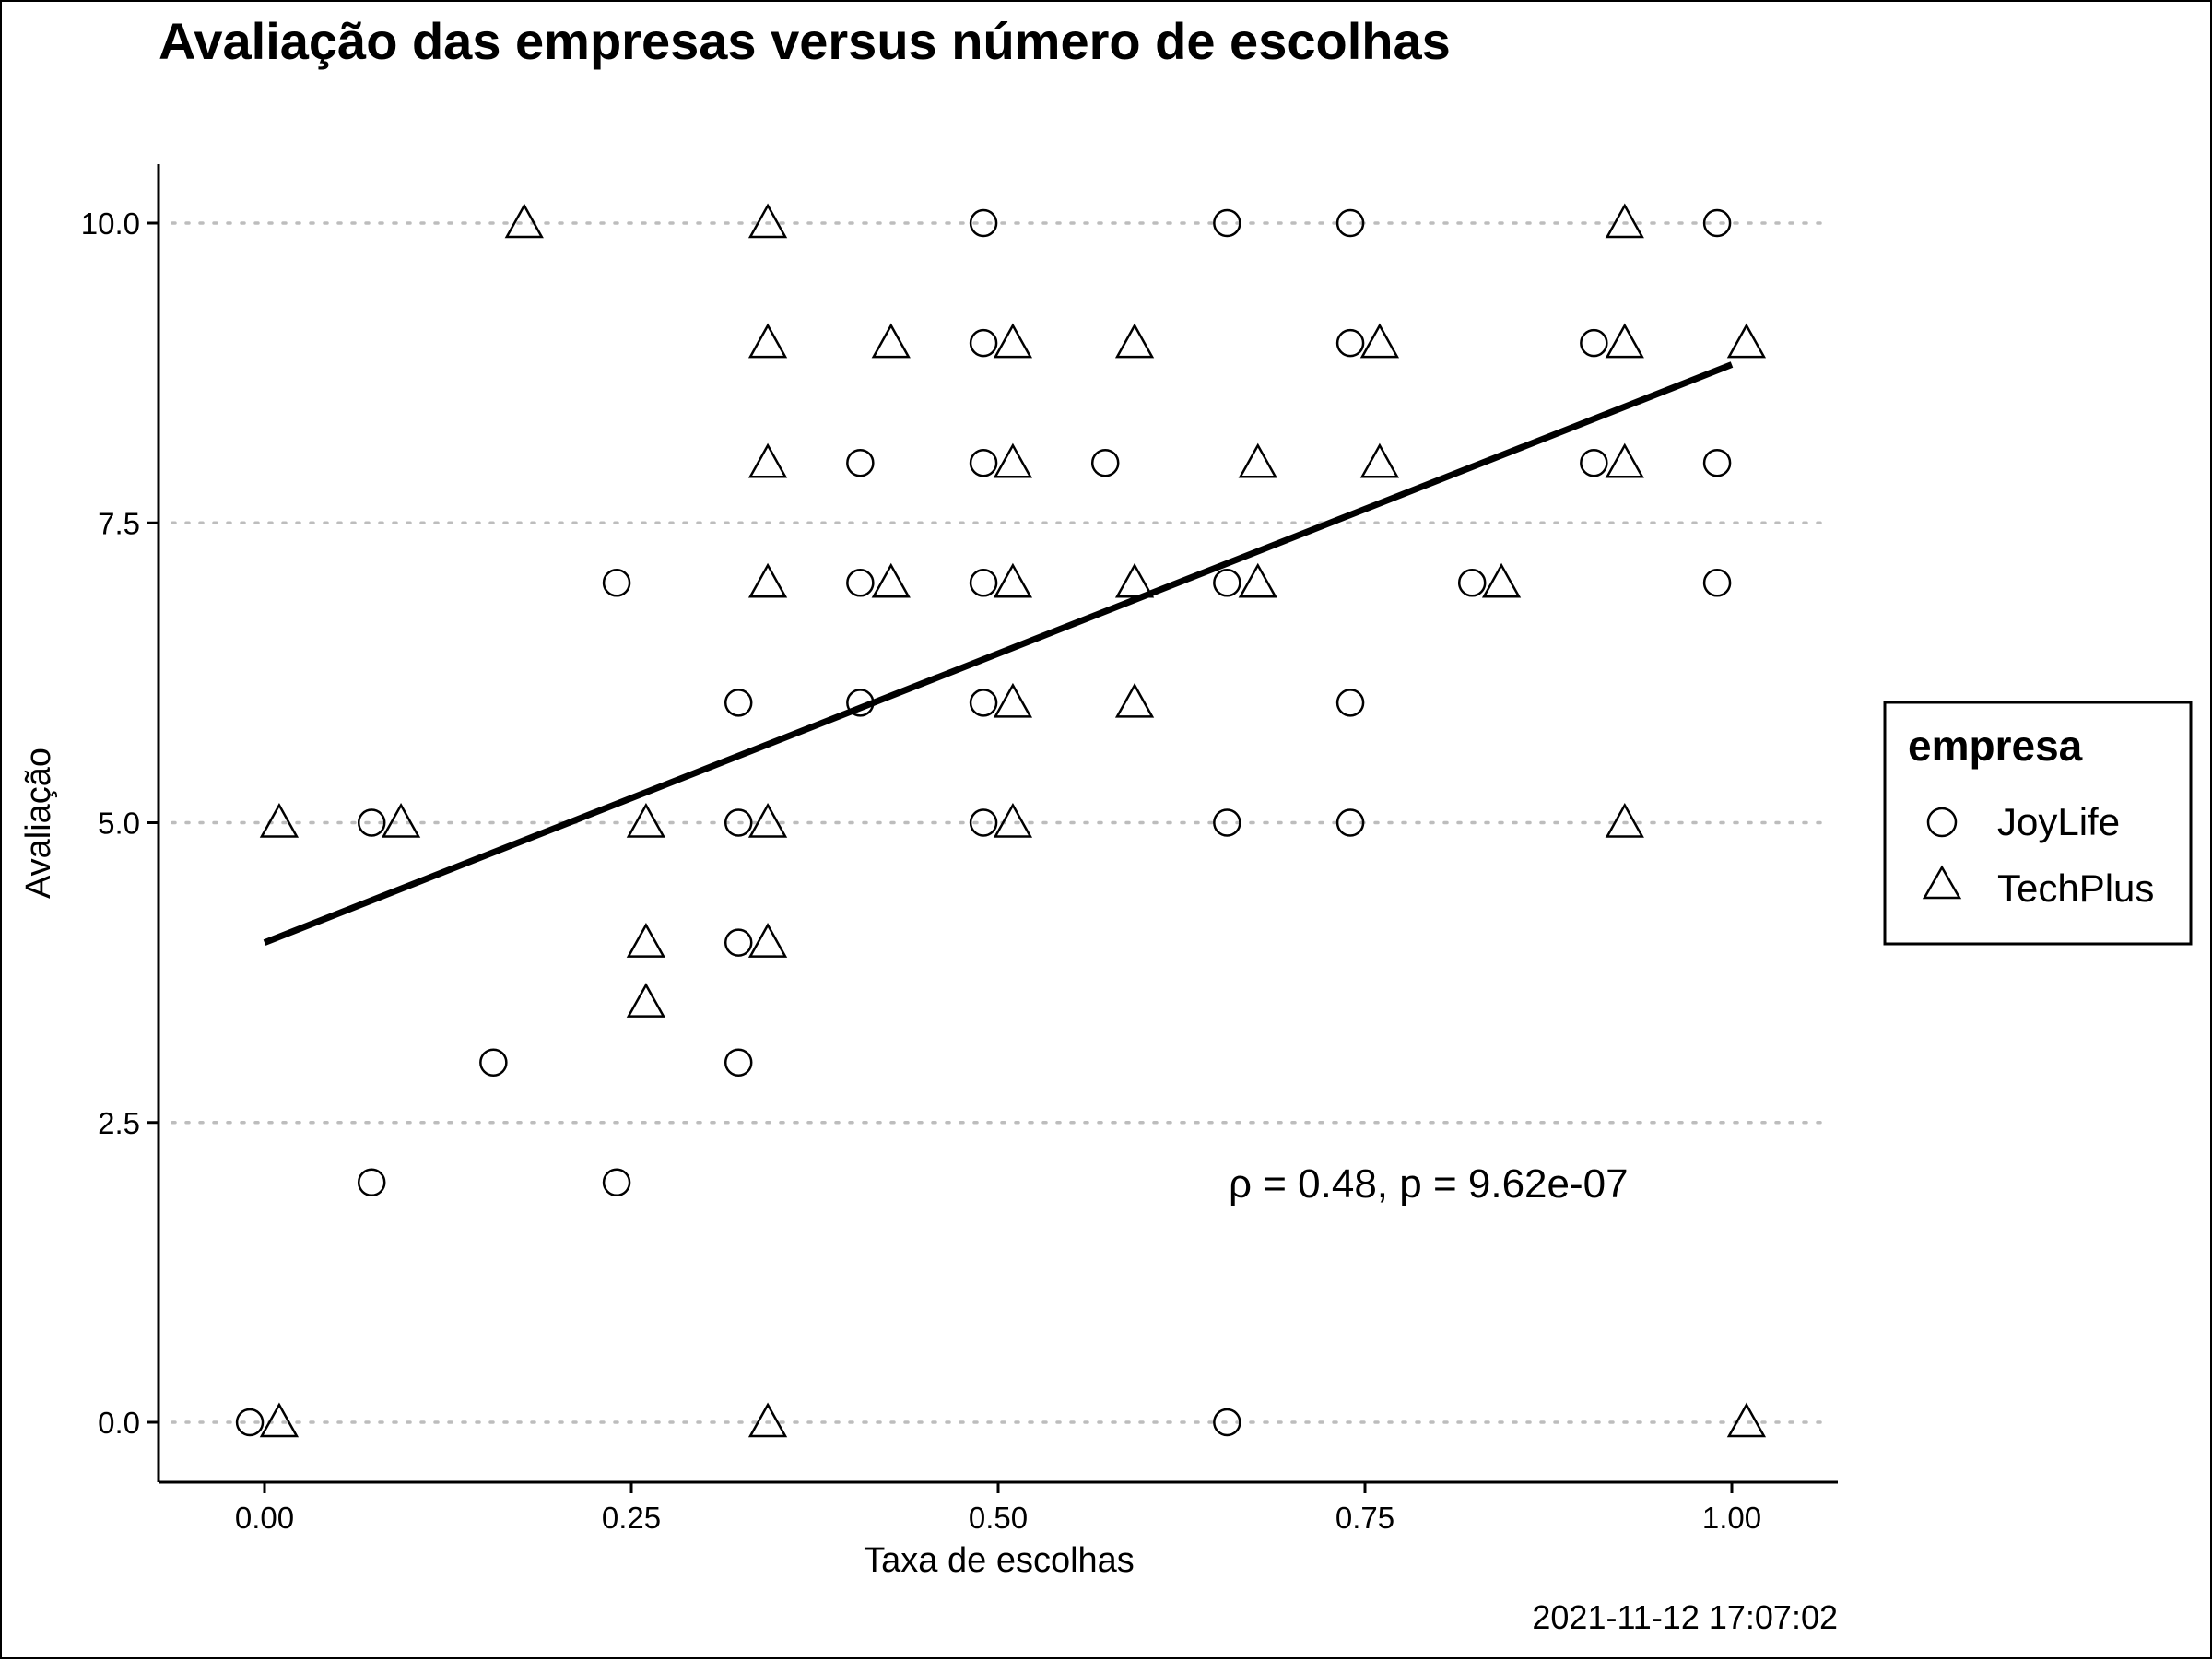  I want to click on y-axis-ticks: 0.0 2.5 5.0 7.5 10.0, so click(120, 823).